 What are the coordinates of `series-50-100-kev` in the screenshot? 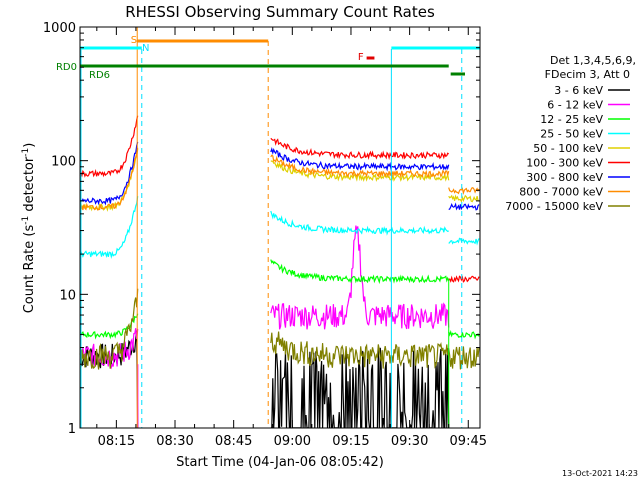 It's located at (279, 180).